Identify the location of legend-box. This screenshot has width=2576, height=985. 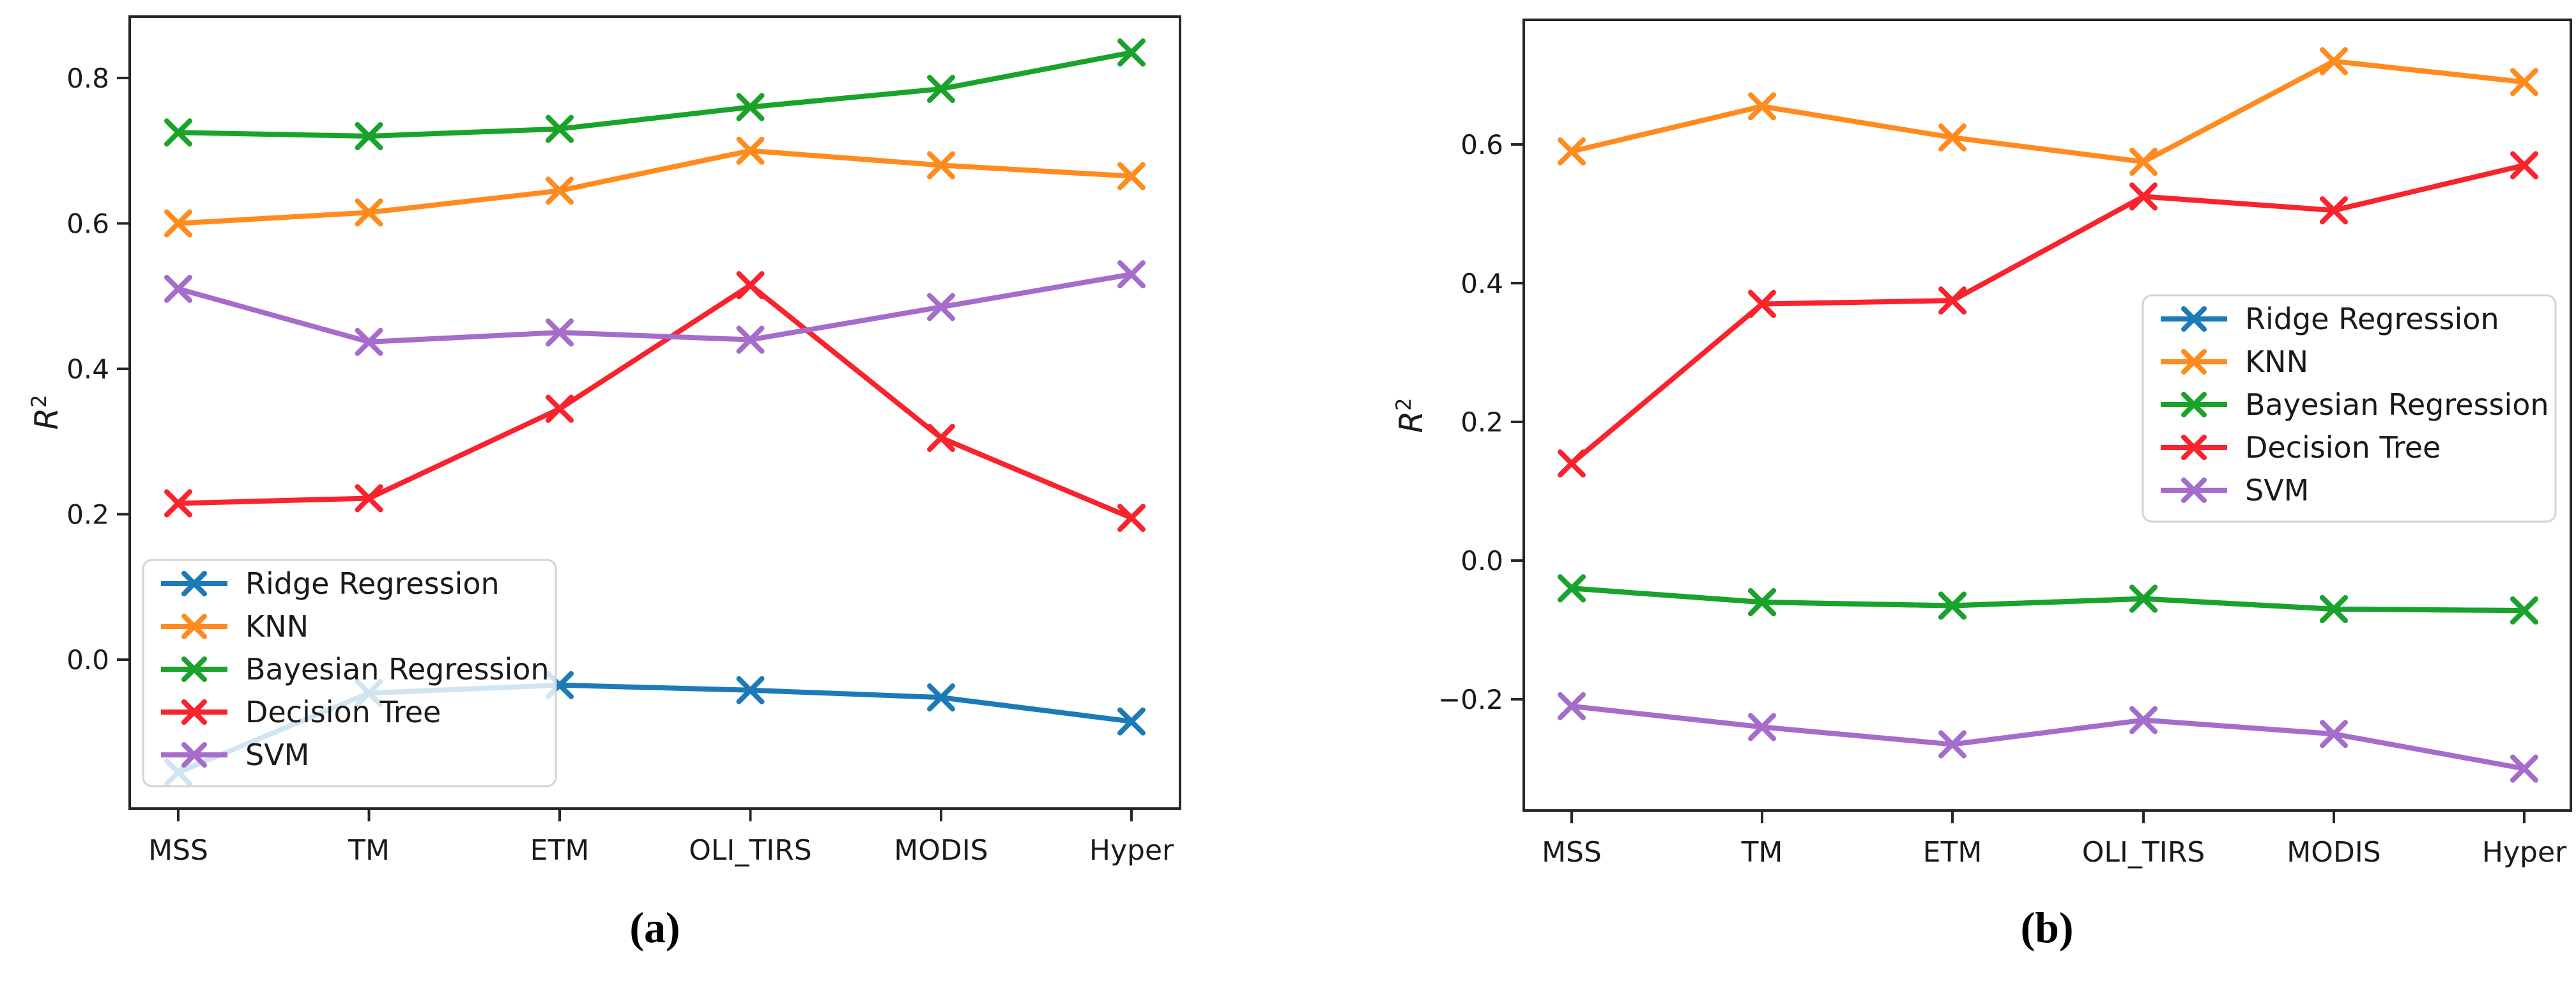
(349, 673).